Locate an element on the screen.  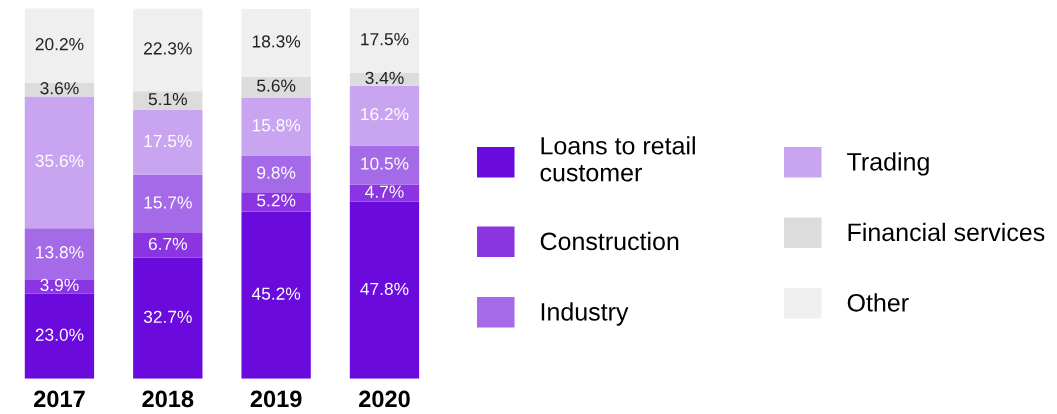
data-label: 13.8% is located at coordinates (60, 252).